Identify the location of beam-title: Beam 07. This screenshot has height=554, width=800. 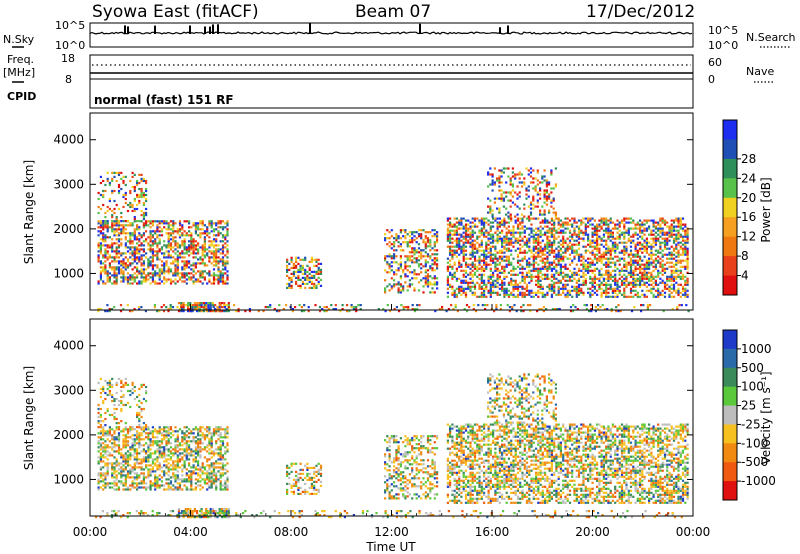
(393, 12).